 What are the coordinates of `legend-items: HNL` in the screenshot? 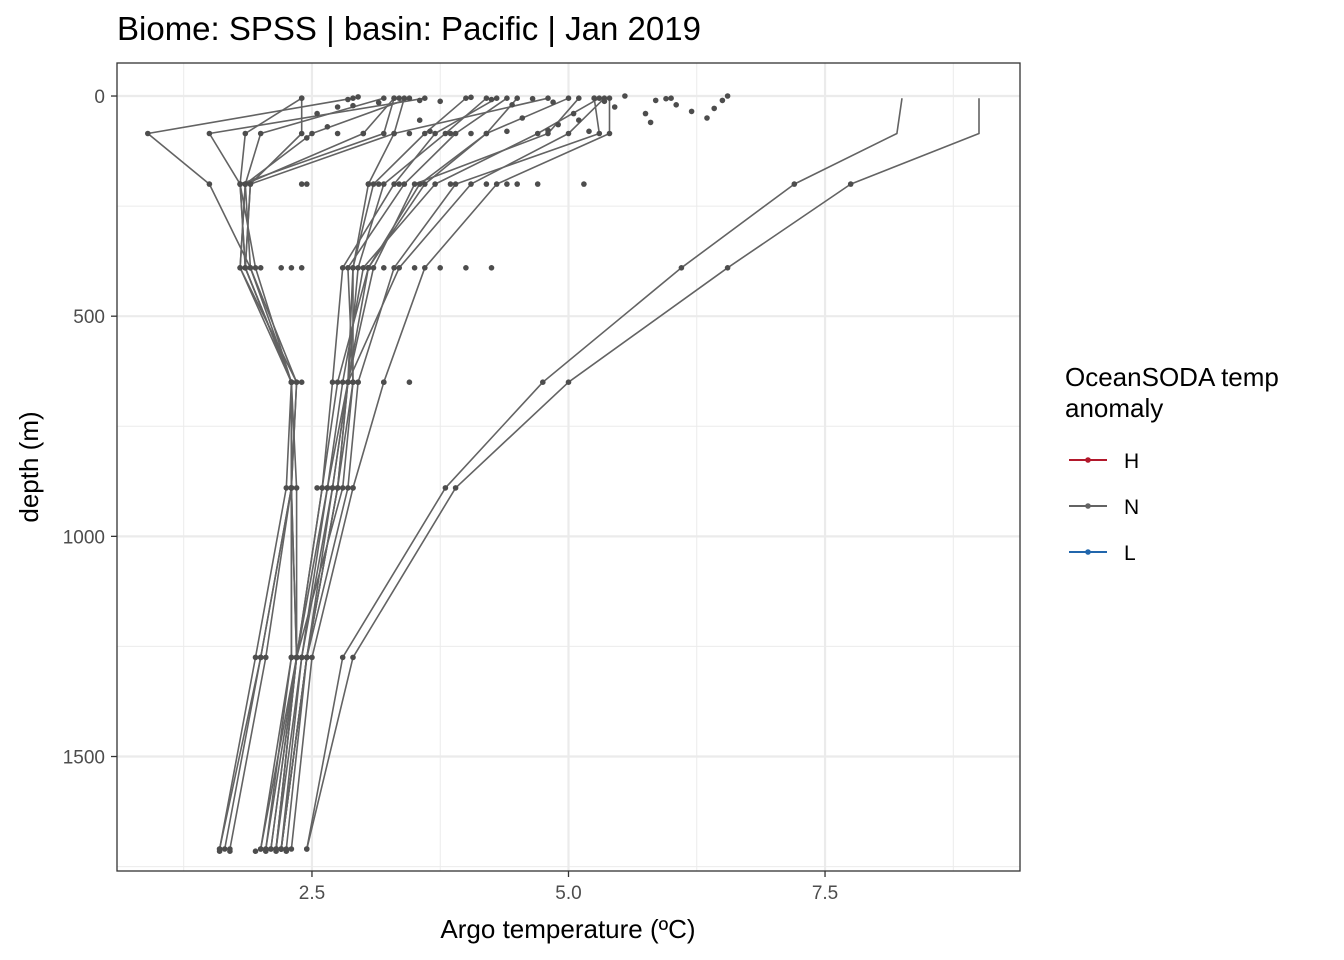 It's located at (1104, 507).